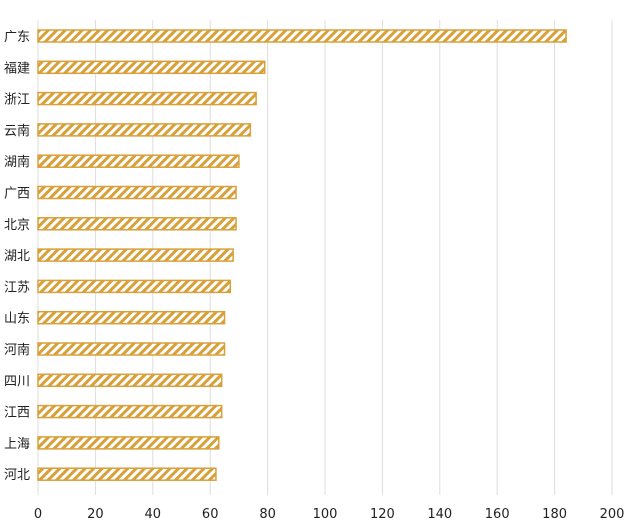 The width and height of the screenshot is (640, 525). Describe the element at coordinates (17, 444) in the screenshot. I see `category-label: 上海` at that location.